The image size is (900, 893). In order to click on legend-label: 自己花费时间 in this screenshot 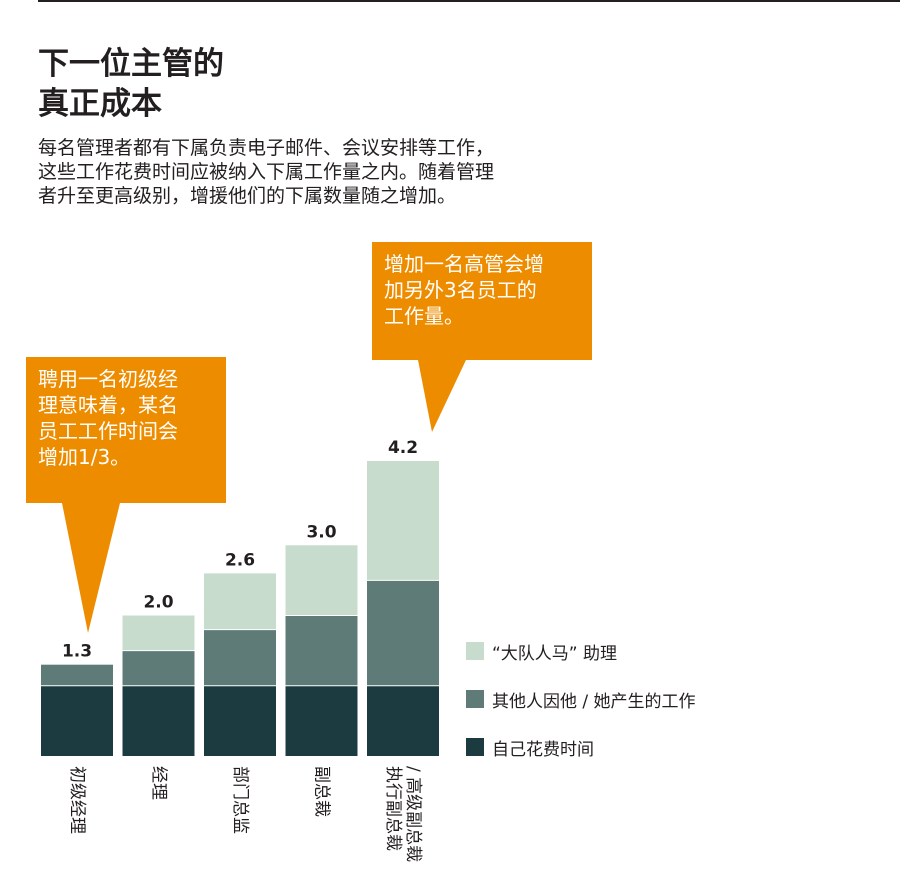, I will do `click(543, 749)`.